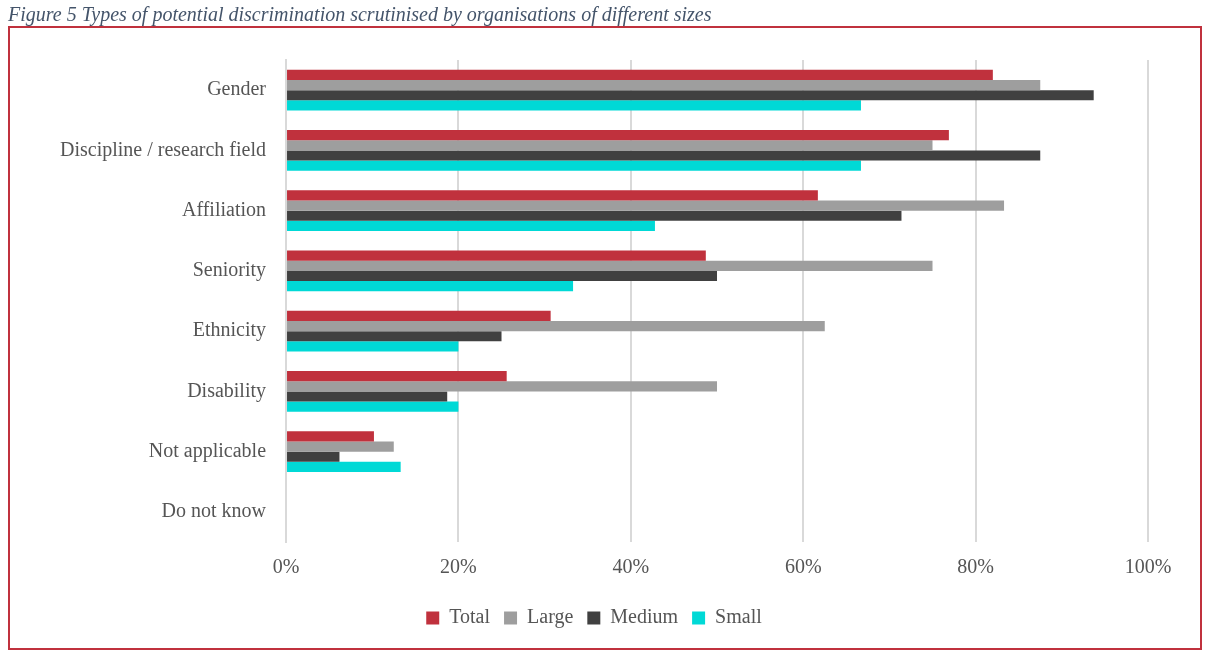  Describe the element at coordinates (229, 270) in the screenshot. I see `y-tick-label: Seniority` at that location.